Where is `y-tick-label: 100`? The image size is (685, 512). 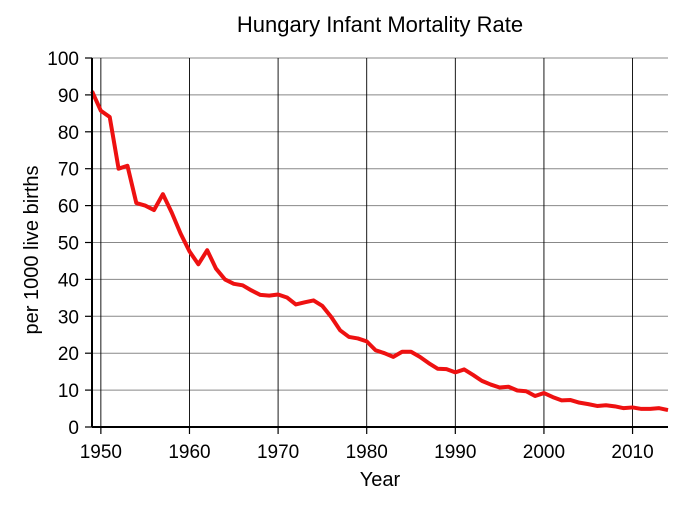 y-tick-label: 100 is located at coordinates (63, 59).